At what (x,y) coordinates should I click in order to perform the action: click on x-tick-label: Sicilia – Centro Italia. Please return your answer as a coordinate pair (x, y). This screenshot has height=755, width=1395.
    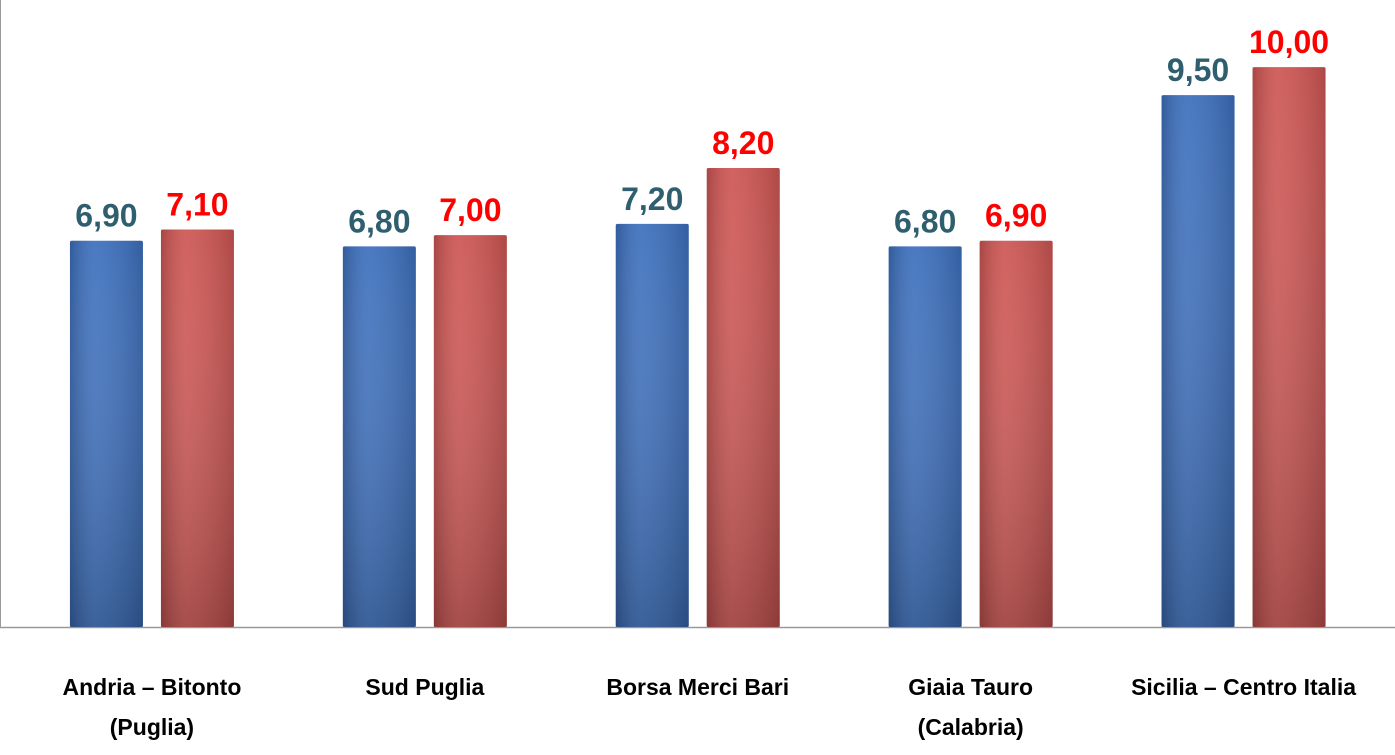
    Looking at the image, I should click on (1243, 687).